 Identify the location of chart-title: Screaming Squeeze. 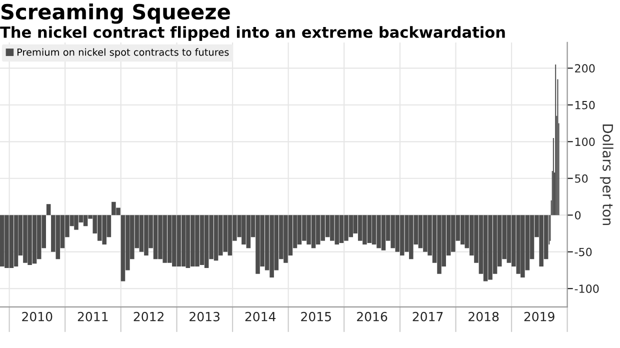
(115, 13).